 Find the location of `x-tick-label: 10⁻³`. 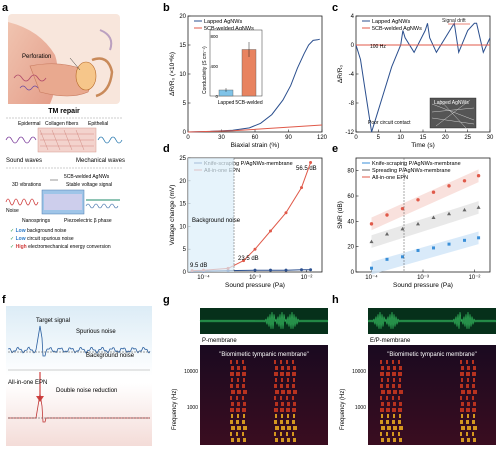

x-tick-label: 10⁻³ is located at coordinates (255, 278).